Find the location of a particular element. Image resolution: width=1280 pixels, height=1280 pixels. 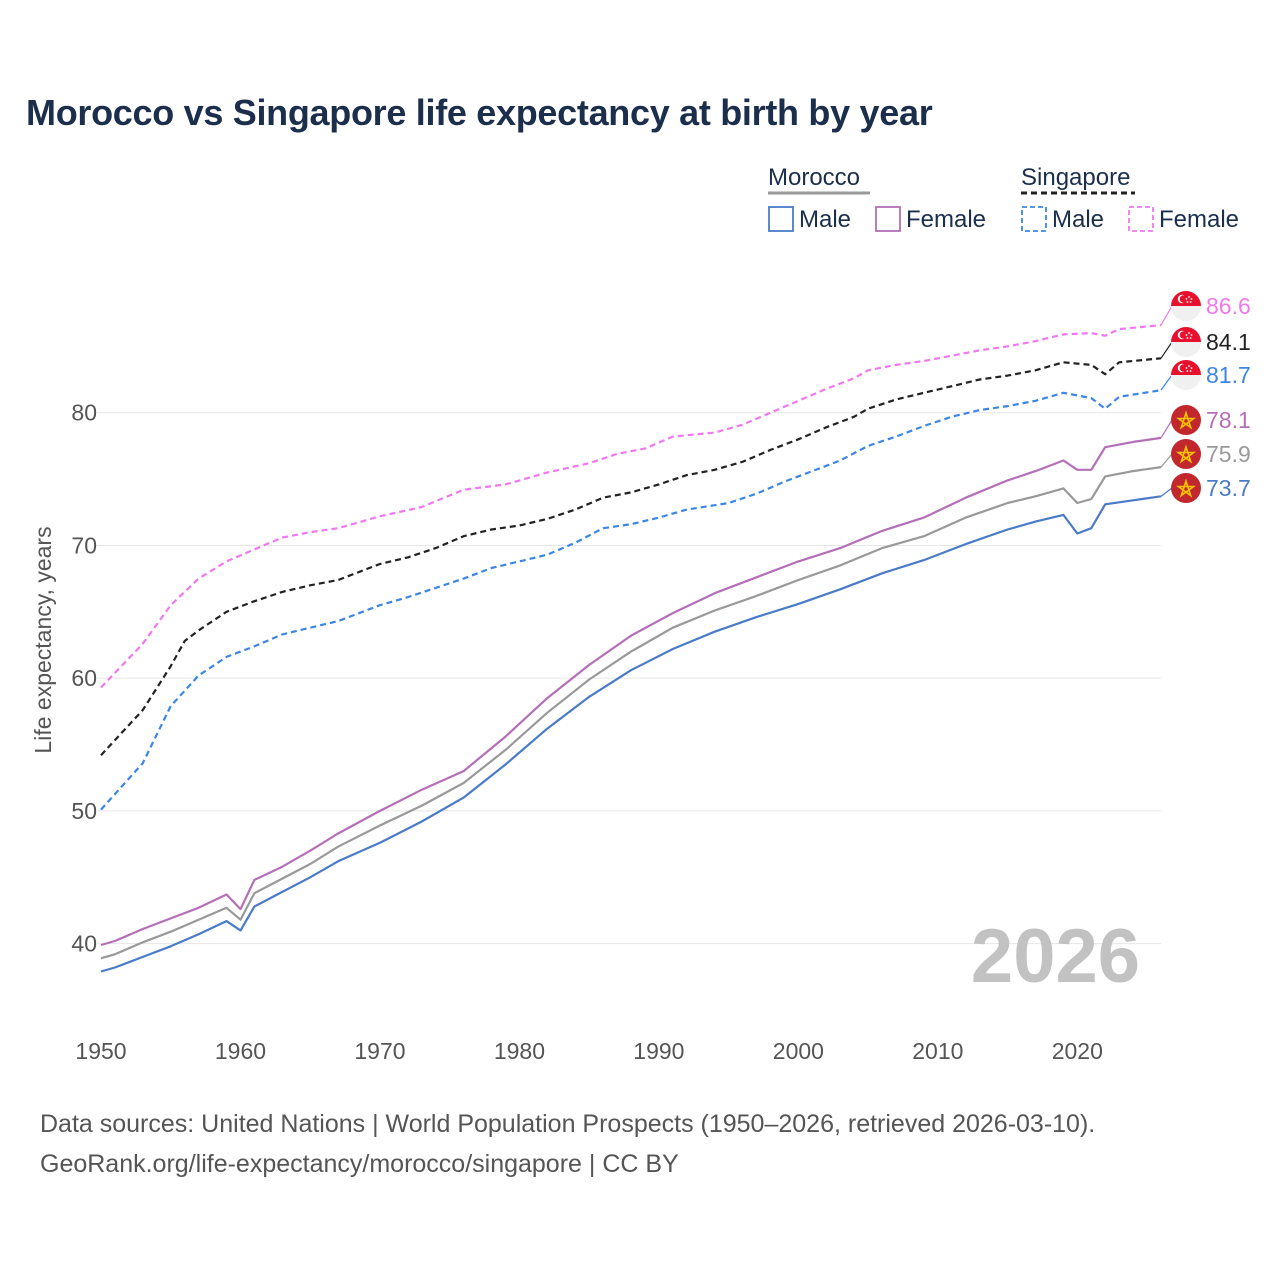

y-tick-label: 70 is located at coordinates (84, 545).